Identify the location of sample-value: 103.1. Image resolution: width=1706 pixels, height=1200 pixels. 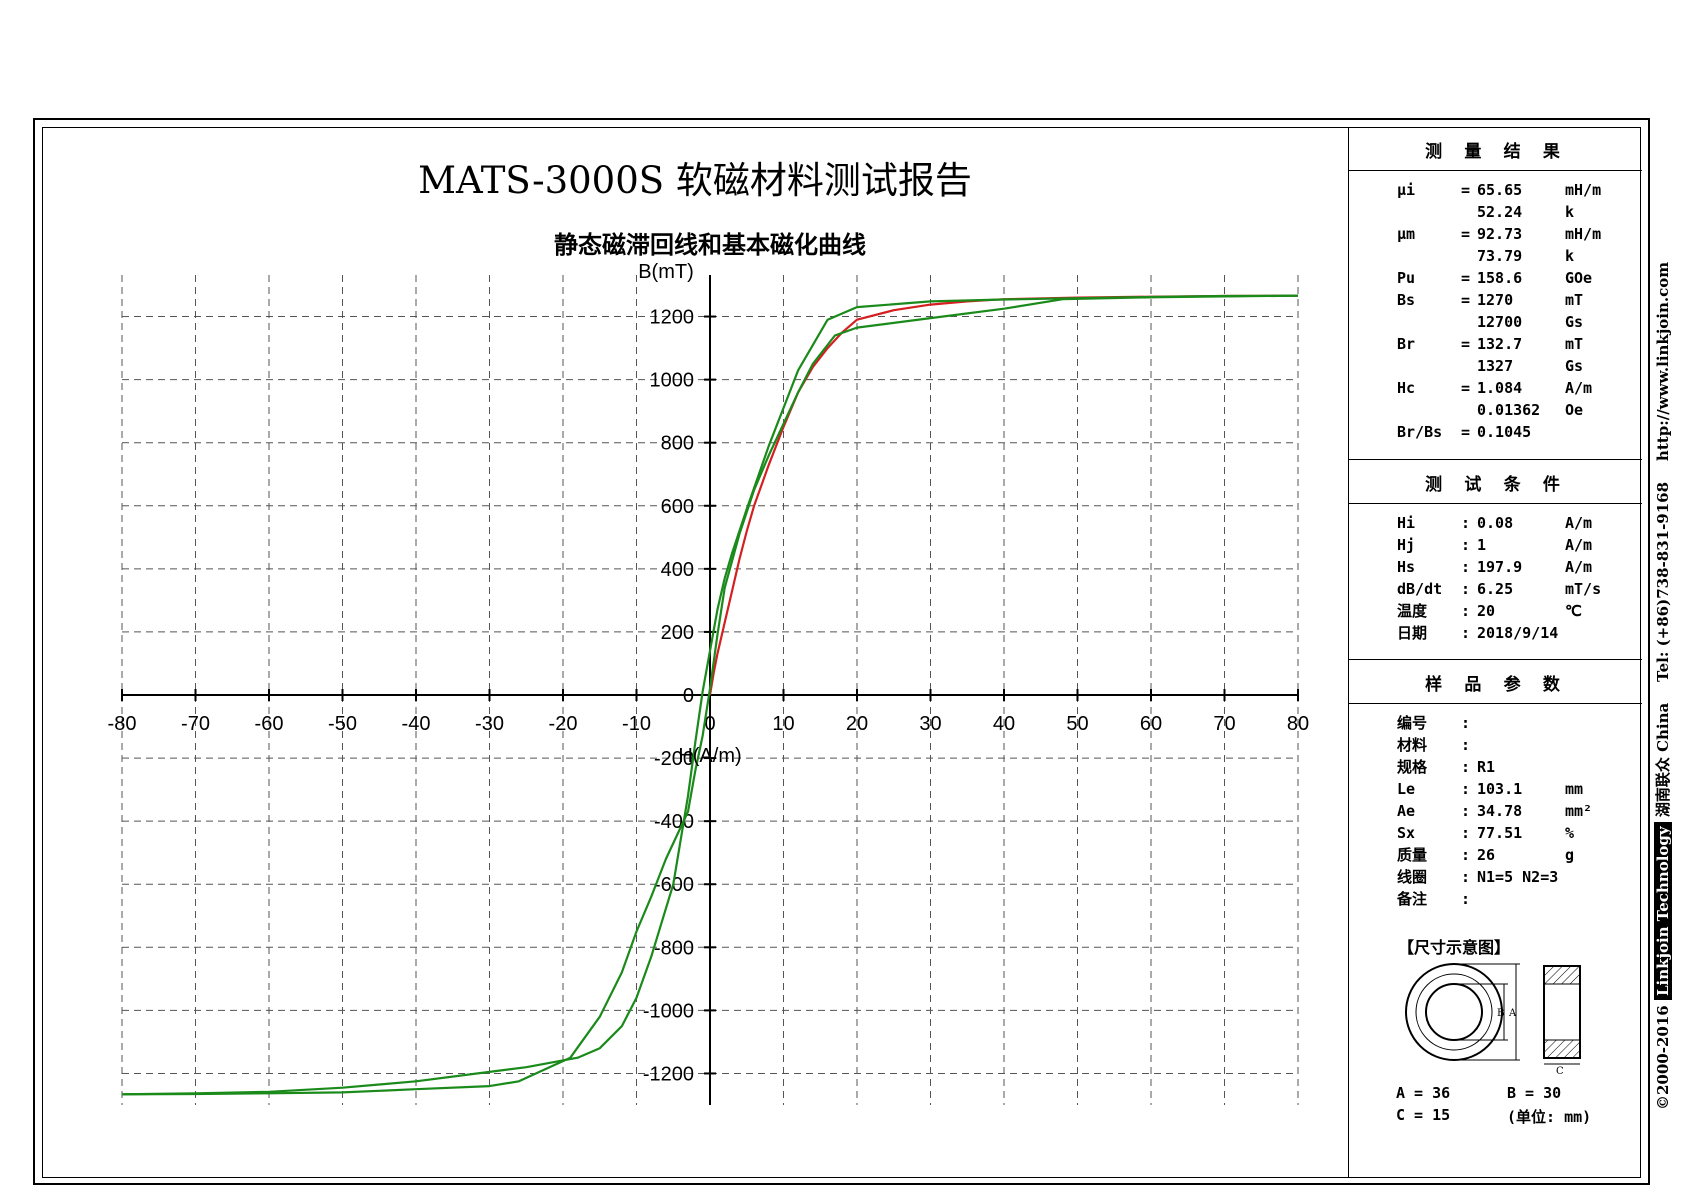
(1500, 789).